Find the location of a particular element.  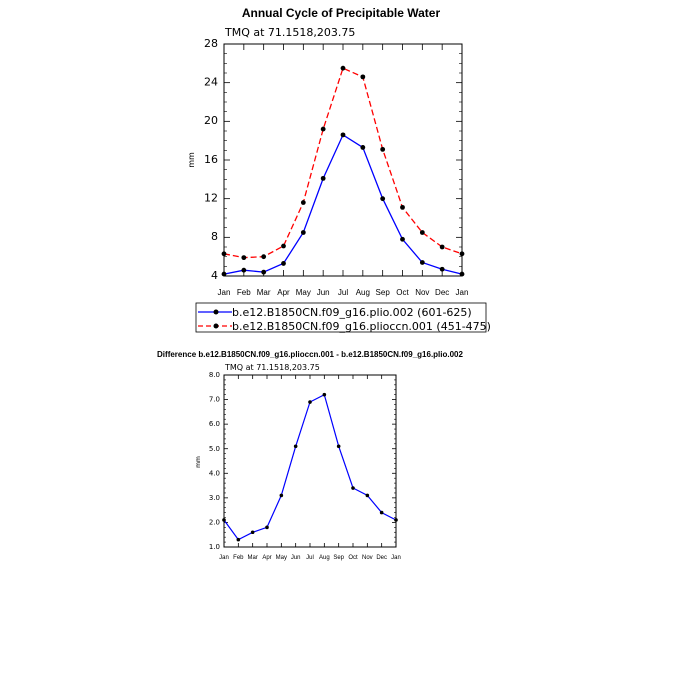

legend-marker-red is located at coordinates (216, 326).